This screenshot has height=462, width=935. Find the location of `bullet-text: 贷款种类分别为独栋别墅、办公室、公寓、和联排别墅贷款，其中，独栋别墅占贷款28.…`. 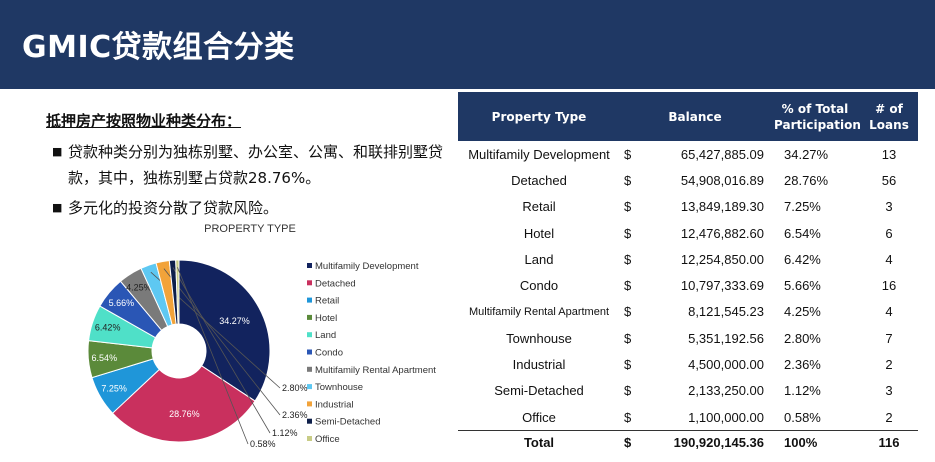

bullet-text: 贷款种类分别为独栋别墅、办公室、公寓、和联排别墅贷款，其中，独栋别墅占贷款28.… is located at coordinates (256, 165).